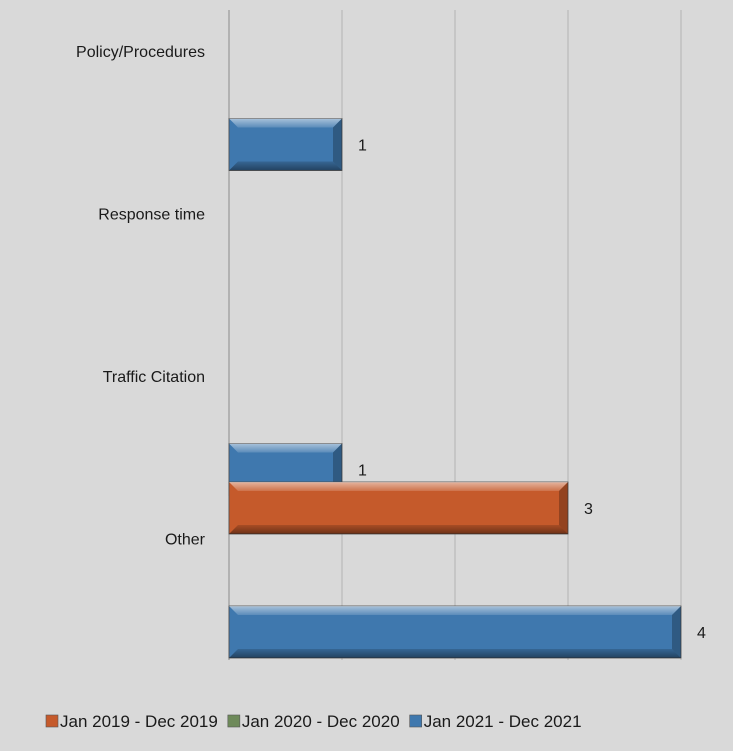 The image size is (733, 751). I want to click on legend-label: Jan 2021 - Dec 2021, so click(503, 721).